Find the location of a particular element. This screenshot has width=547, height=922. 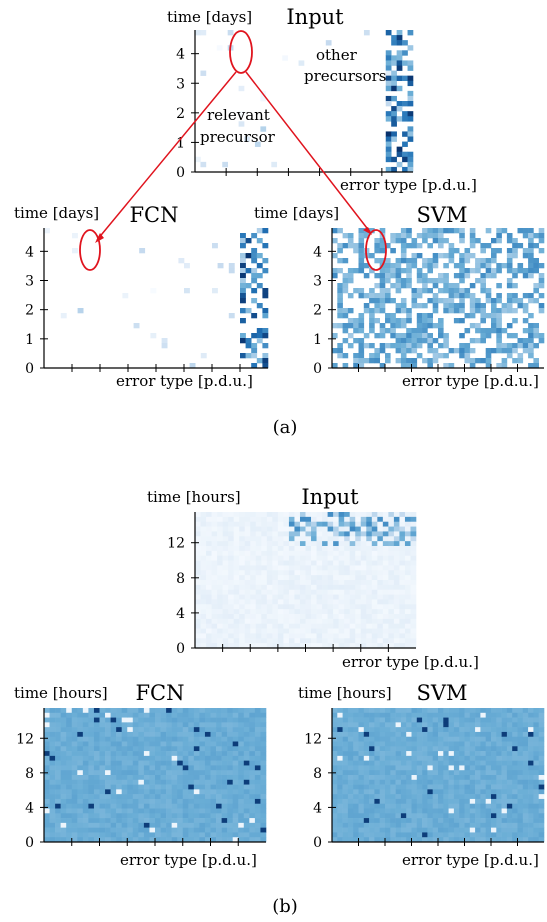

panel-caption-a: (a) is located at coordinates (285, 427).